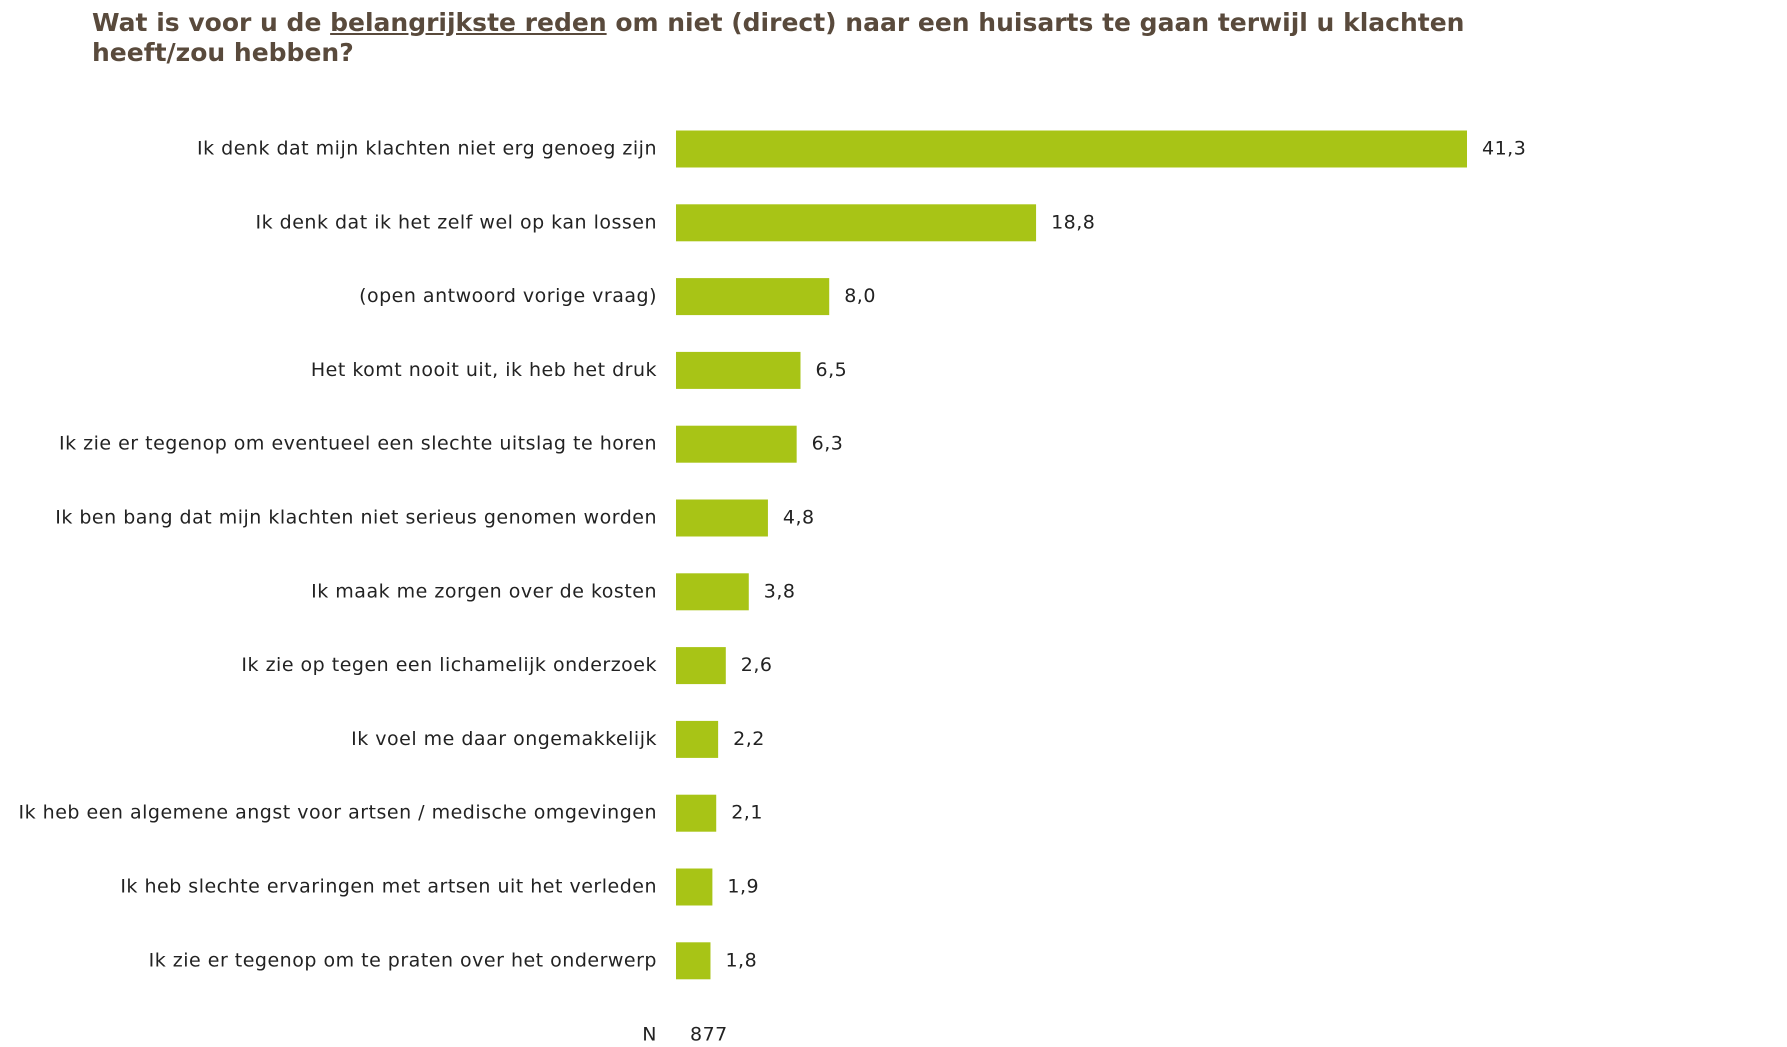 The height and width of the screenshot is (1047, 1787). What do you see at coordinates (709, 1035) in the screenshot?
I see `n-value: 877` at bounding box center [709, 1035].